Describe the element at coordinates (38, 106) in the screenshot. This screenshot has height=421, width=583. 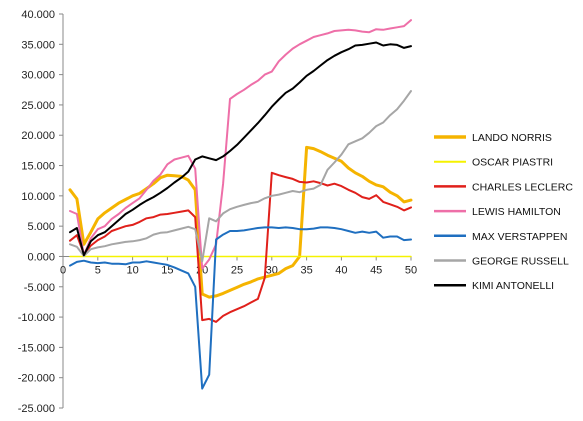
I see `y-tick-label: 25.000` at that location.